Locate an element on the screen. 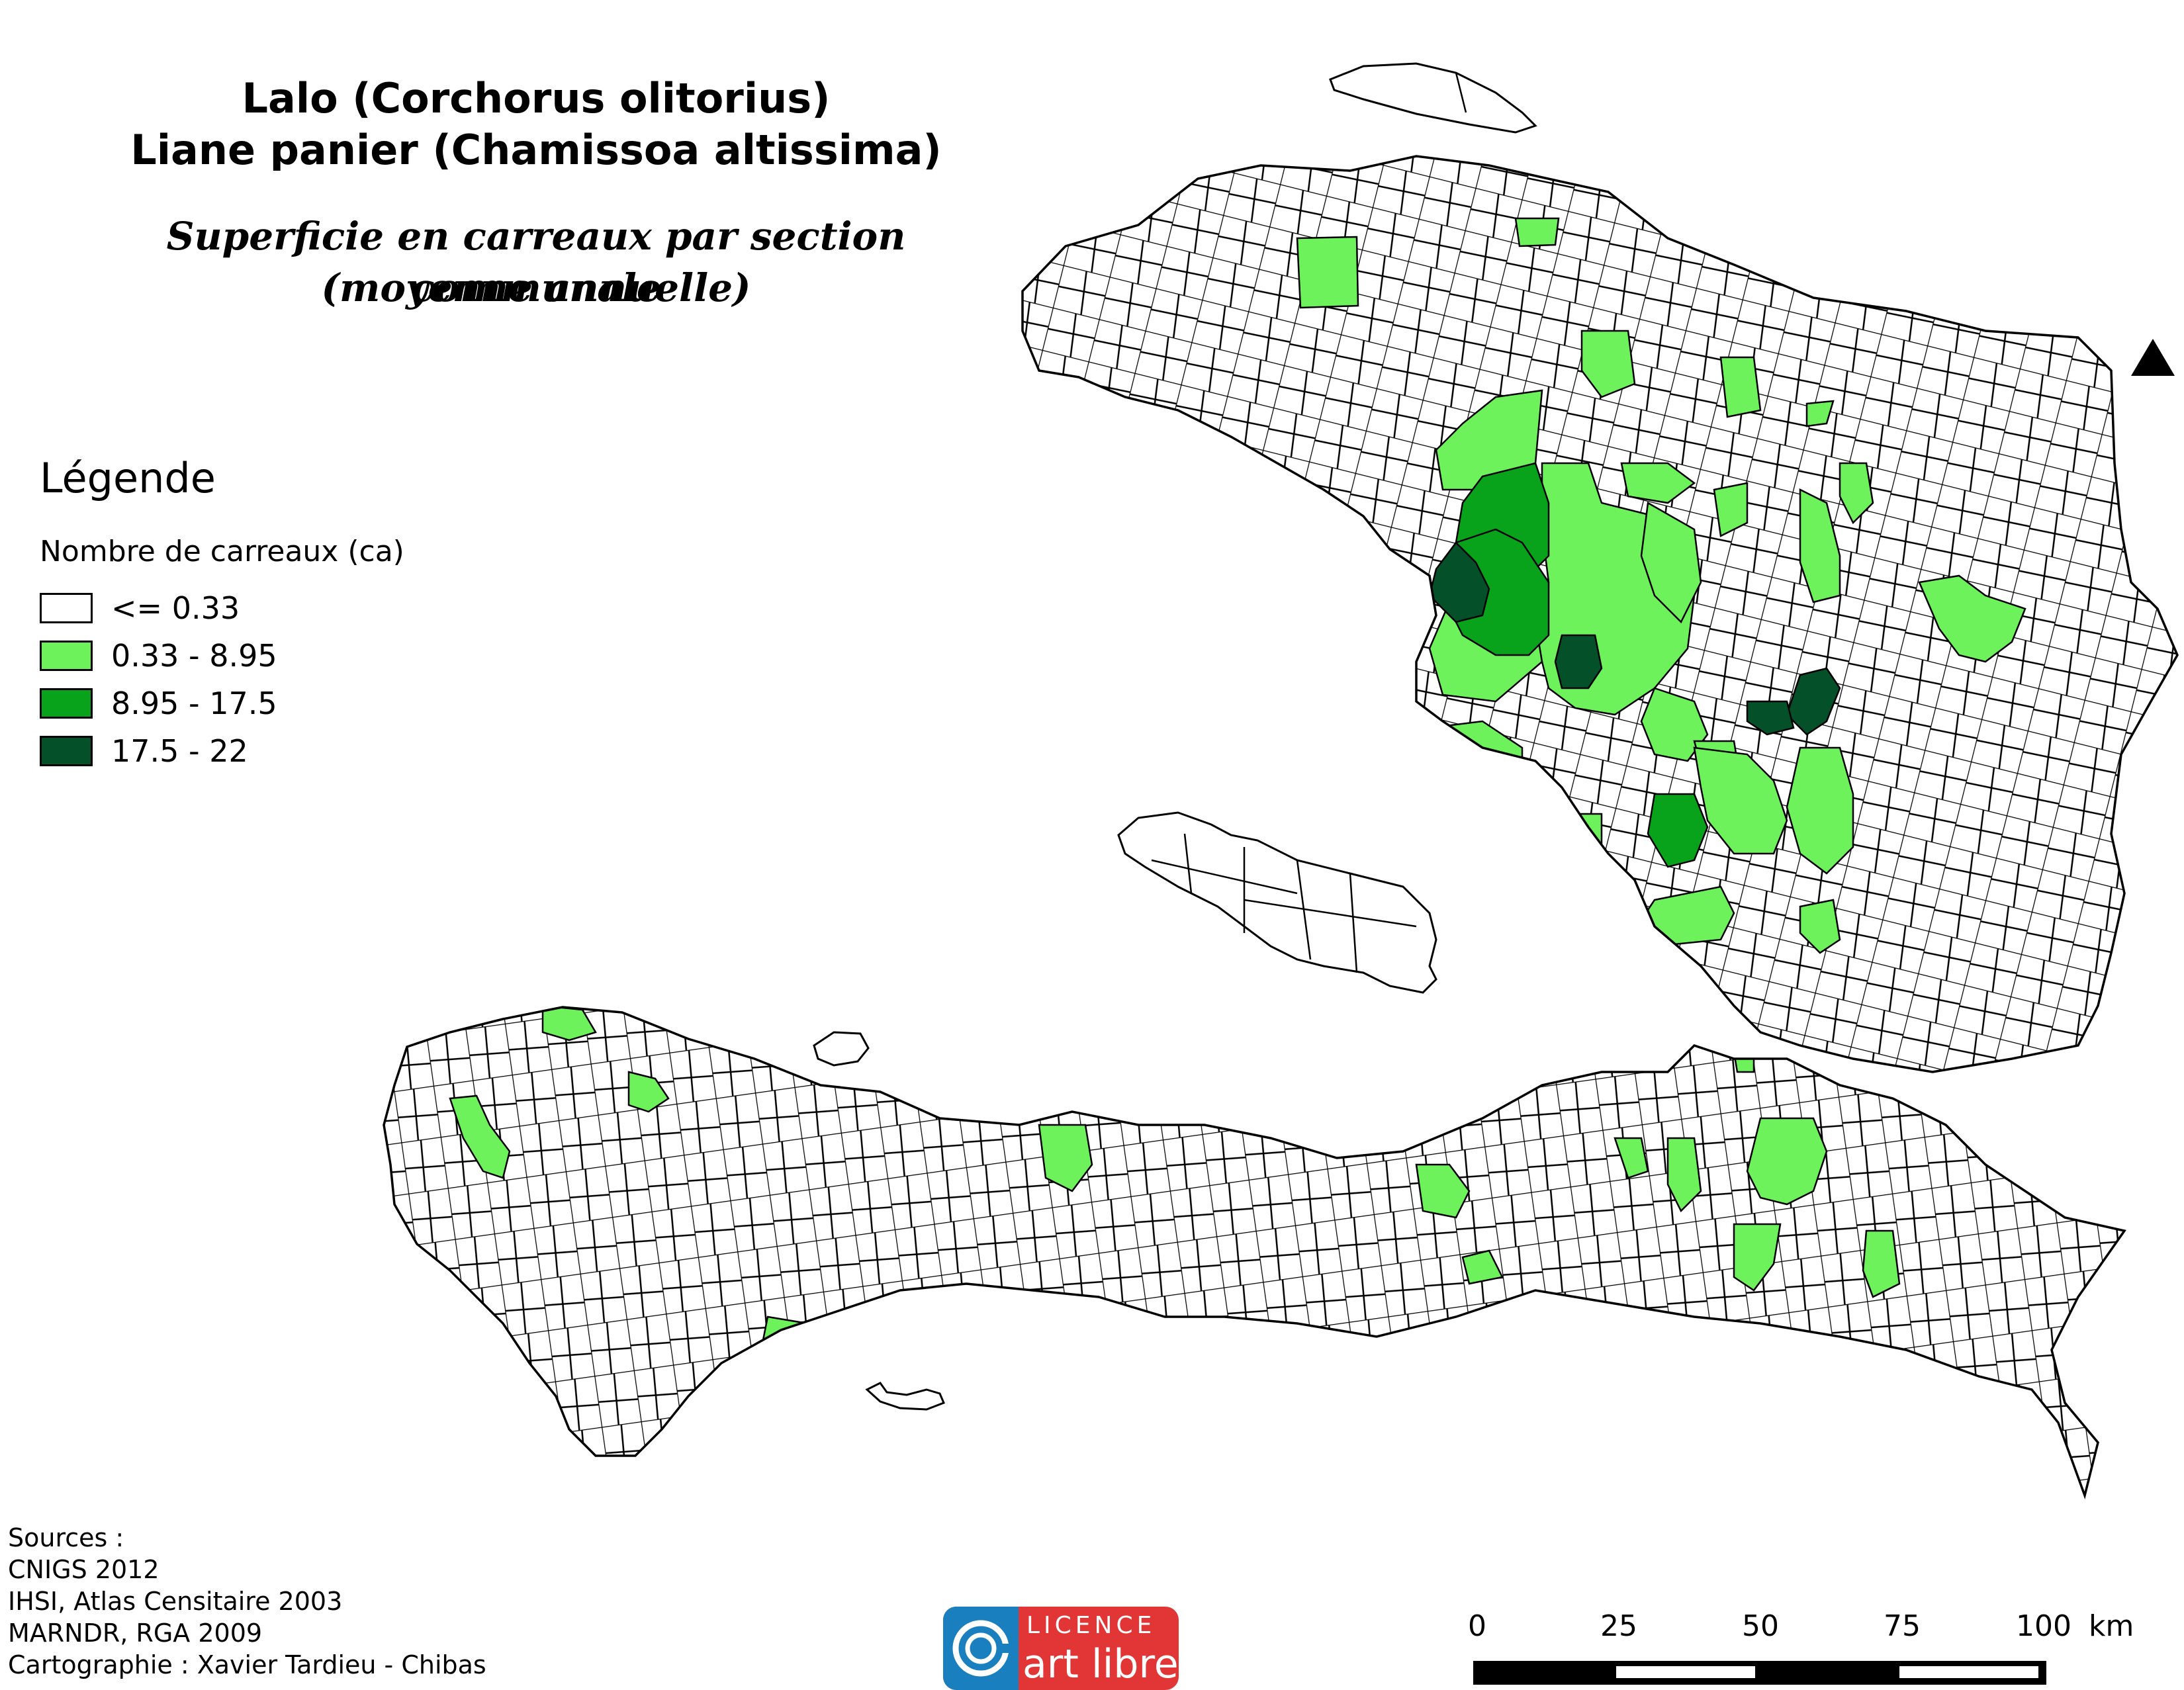 The height and width of the screenshot is (1690, 2184). map-title-line2: Liane panier (Chamissoa altissima) is located at coordinates (536, 148).